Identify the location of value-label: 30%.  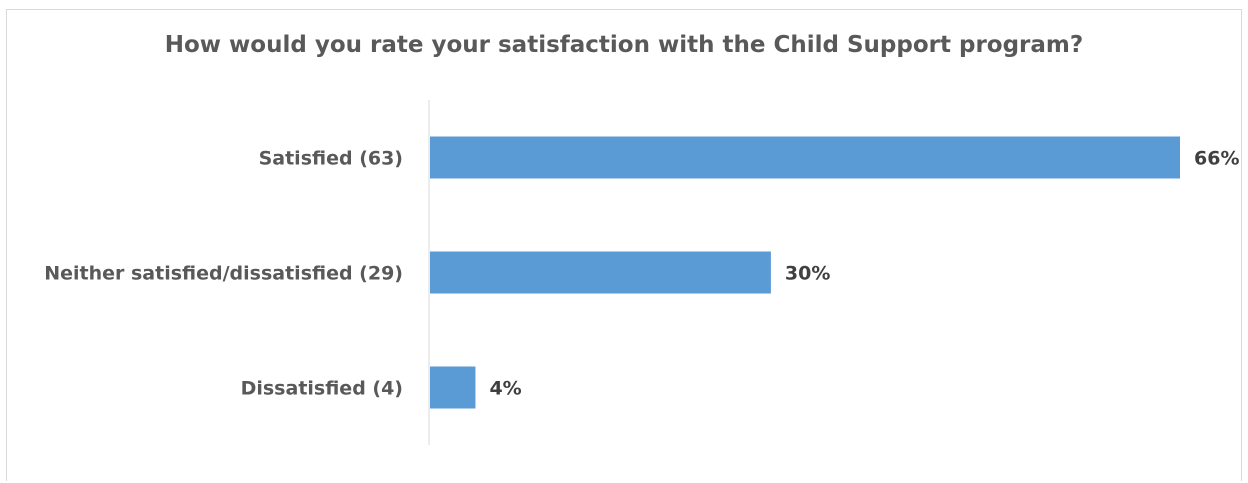
(807, 274).